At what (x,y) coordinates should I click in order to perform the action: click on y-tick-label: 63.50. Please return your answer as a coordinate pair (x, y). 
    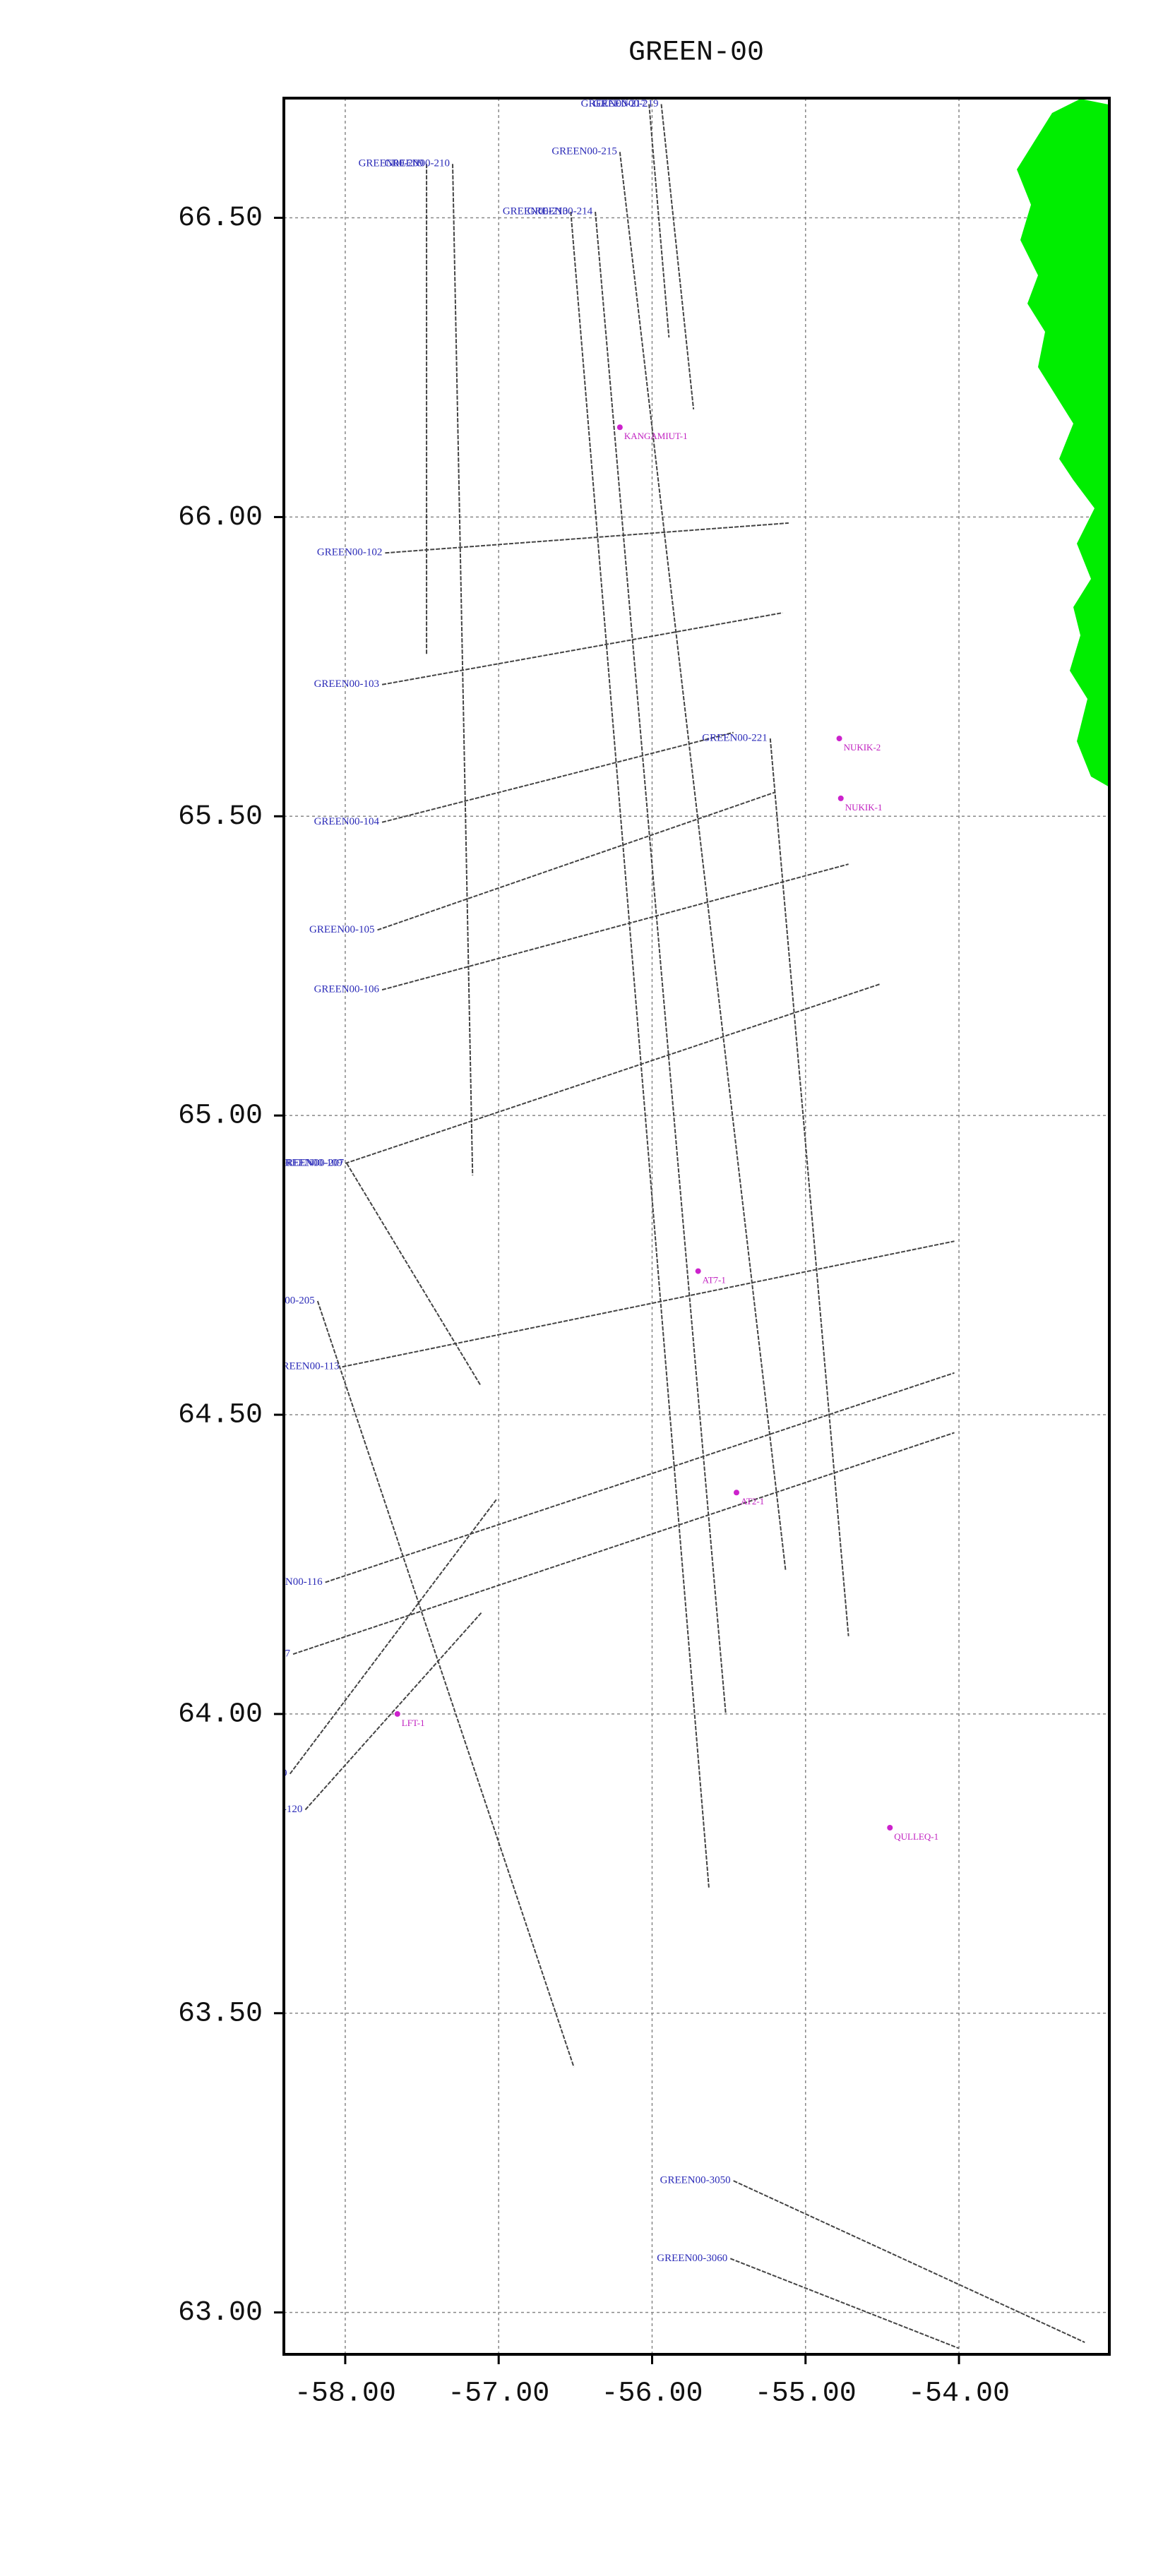
    Looking at the image, I should click on (221, 2014).